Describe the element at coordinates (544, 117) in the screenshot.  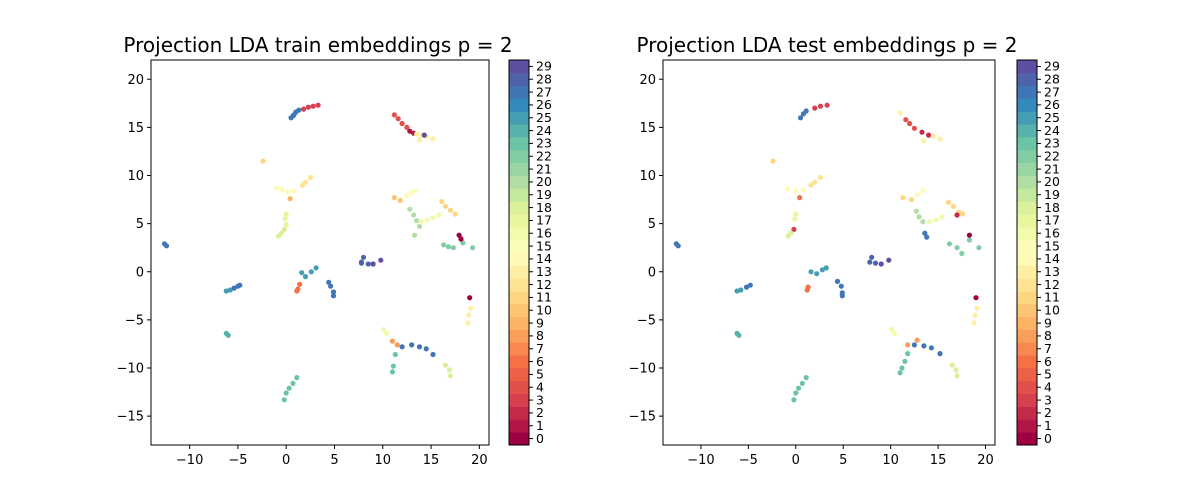
I see `colorbar-tick-label: 25` at that location.